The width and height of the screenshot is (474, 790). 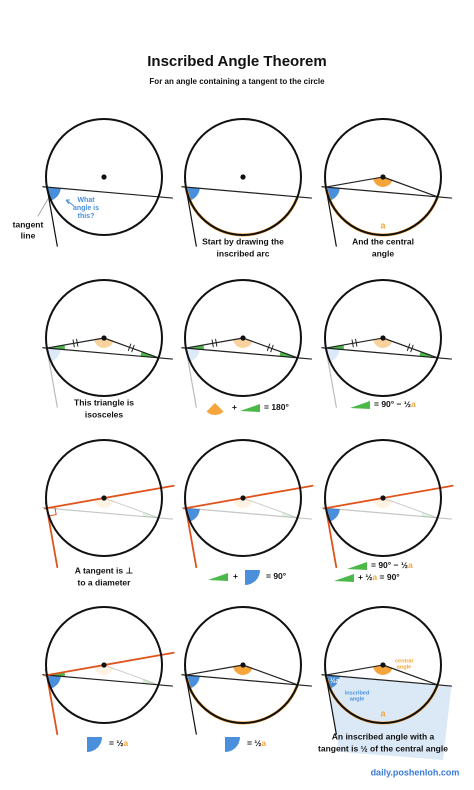 I want to click on inscribed-value-part: a, so click(x=338, y=681).